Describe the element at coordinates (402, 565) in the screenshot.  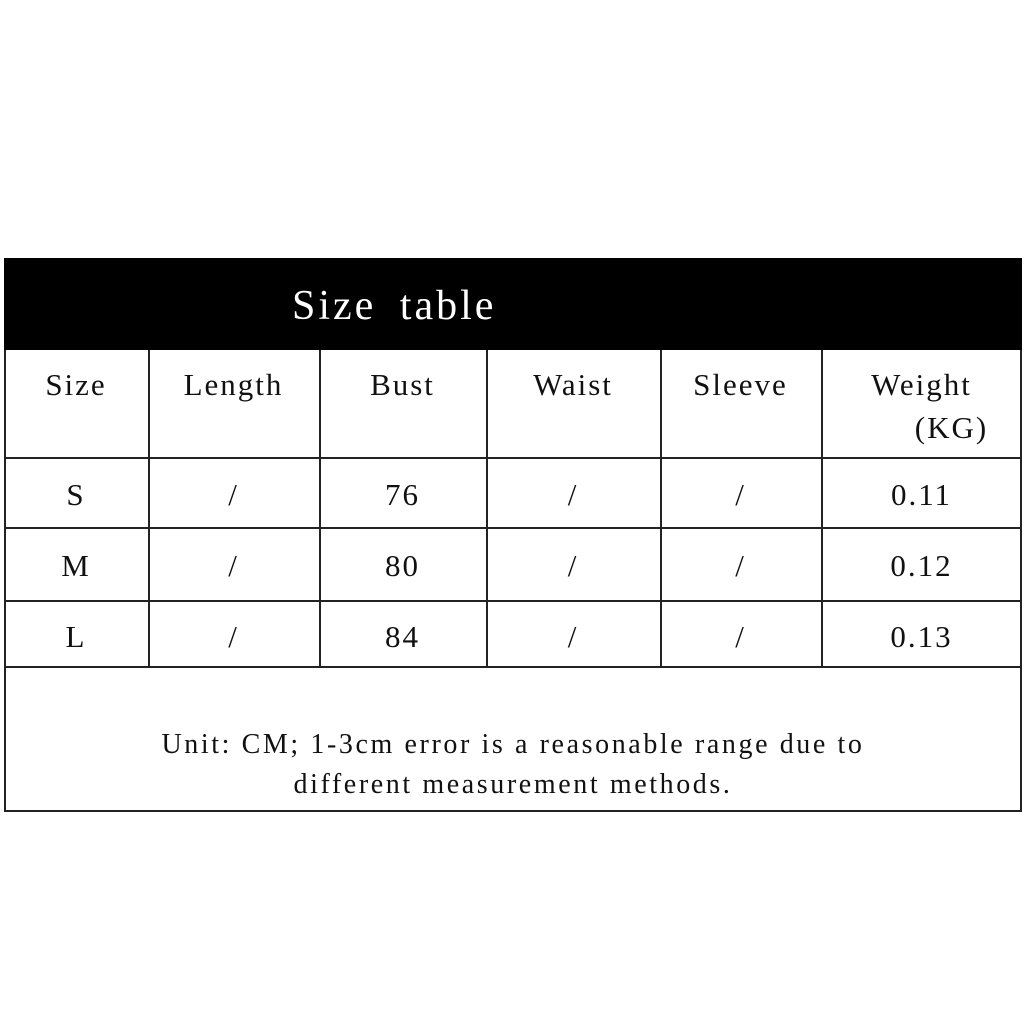
I see `table-cell: 80` at that location.